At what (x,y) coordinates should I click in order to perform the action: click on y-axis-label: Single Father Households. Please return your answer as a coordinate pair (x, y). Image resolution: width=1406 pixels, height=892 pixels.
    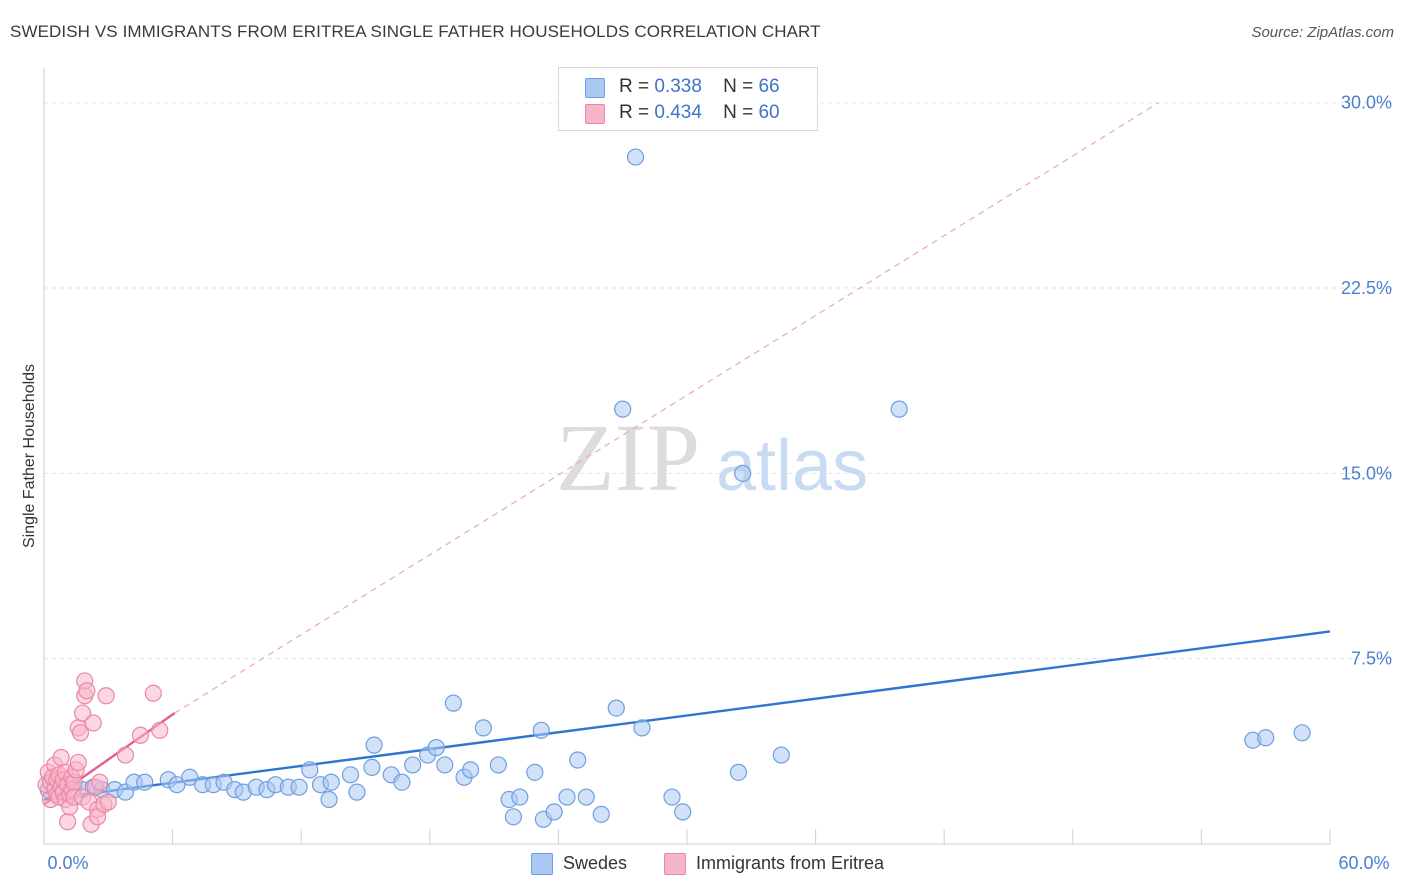
    Looking at the image, I should click on (29, 456).